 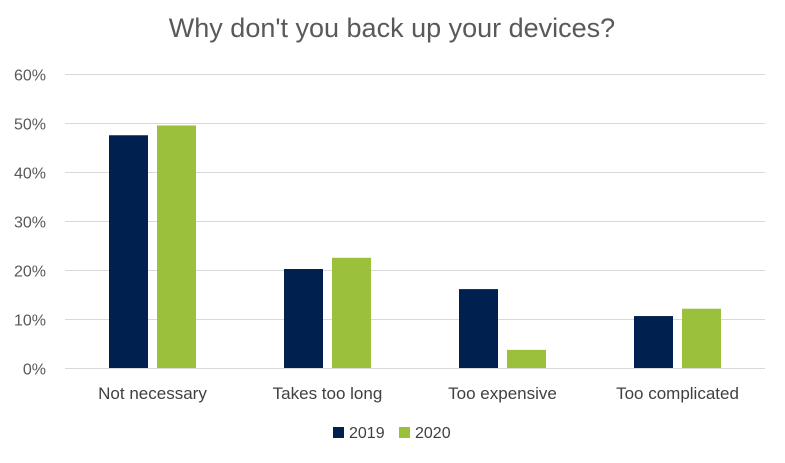 What do you see at coordinates (30, 272) in the screenshot?
I see `y-tick-label: 20%` at bounding box center [30, 272].